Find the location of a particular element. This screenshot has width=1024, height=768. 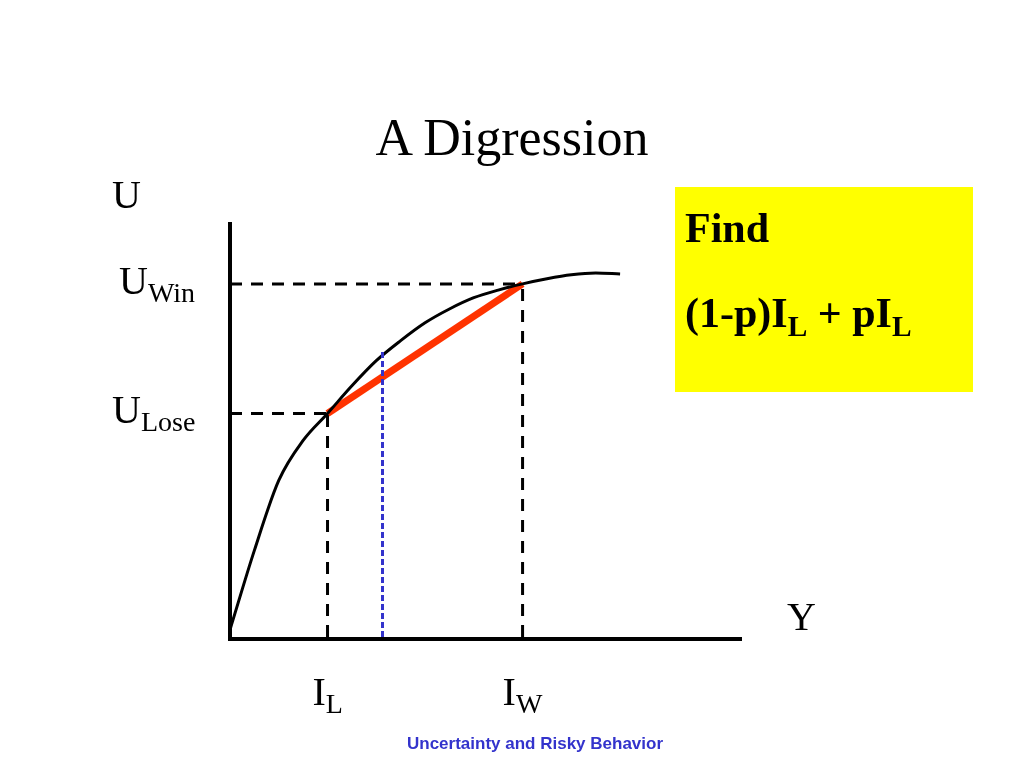

ref-line-label: U$_{Win}$ is located at coordinates (157, 283).